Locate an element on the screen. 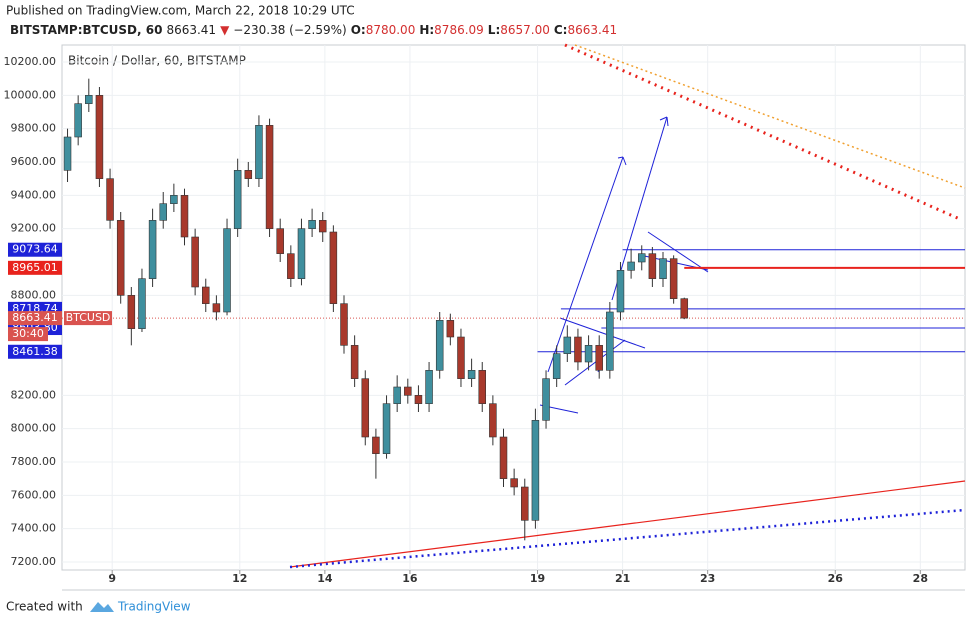 The height and width of the screenshot is (625, 973). symbol-badge: BTCUSD is located at coordinates (88, 317).